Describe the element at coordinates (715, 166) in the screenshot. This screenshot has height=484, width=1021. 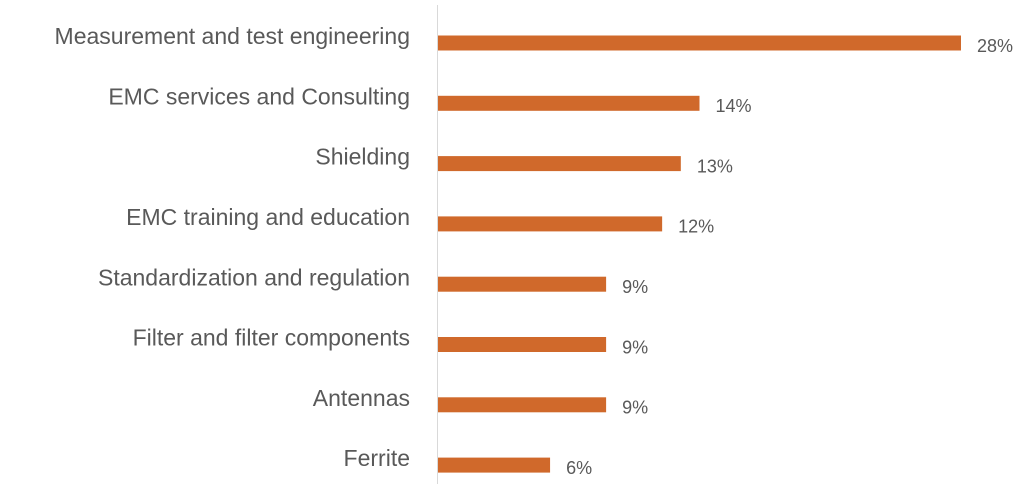
I see `value-label: 13%` at that location.